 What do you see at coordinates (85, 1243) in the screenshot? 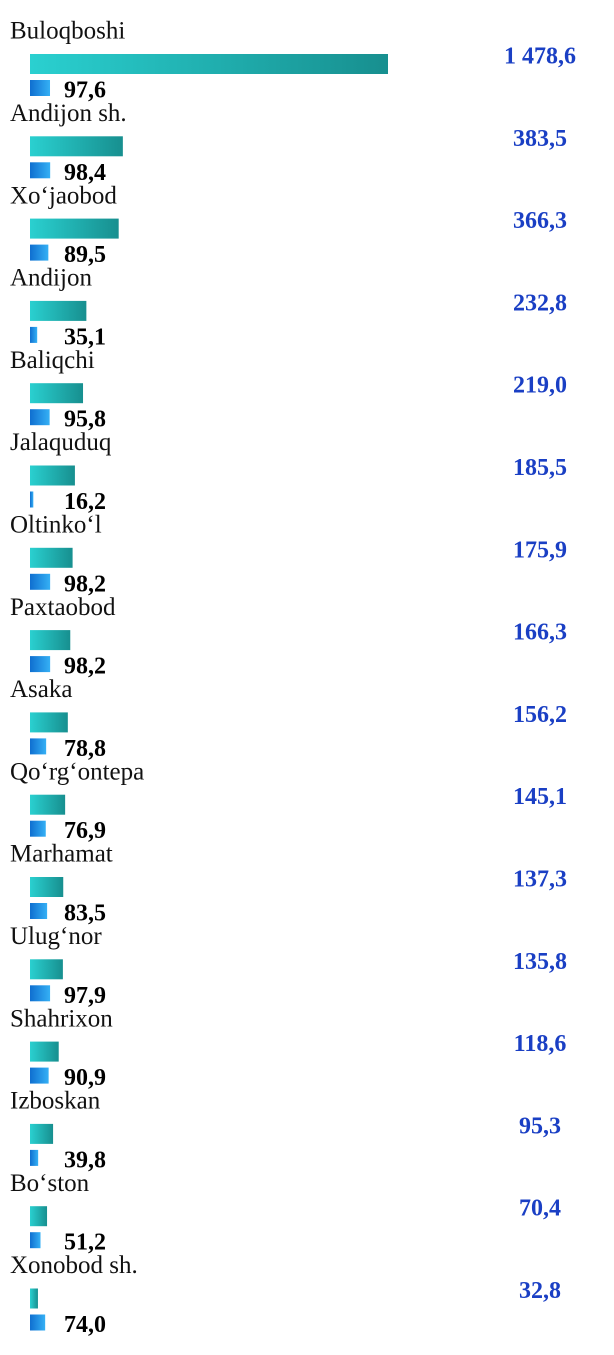
I see `value-label: 51,2` at bounding box center [85, 1243].